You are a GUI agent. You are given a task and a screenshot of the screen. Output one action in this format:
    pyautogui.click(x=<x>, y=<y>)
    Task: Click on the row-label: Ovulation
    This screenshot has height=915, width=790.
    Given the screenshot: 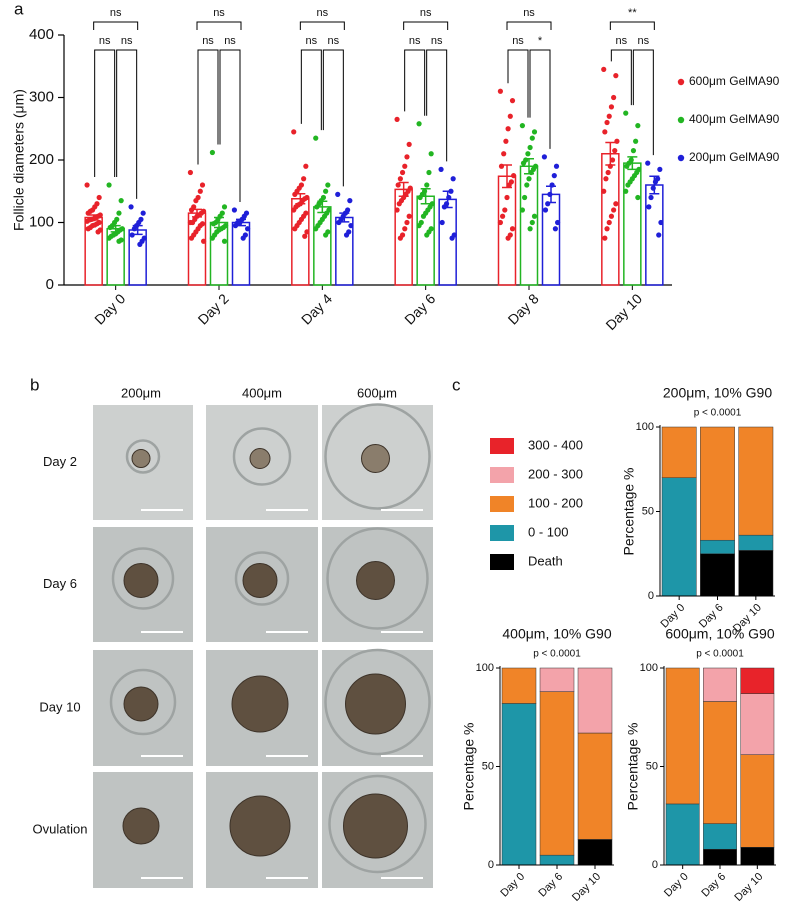 What is the action you would take?
    pyautogui.click(x=60, y=828)
    